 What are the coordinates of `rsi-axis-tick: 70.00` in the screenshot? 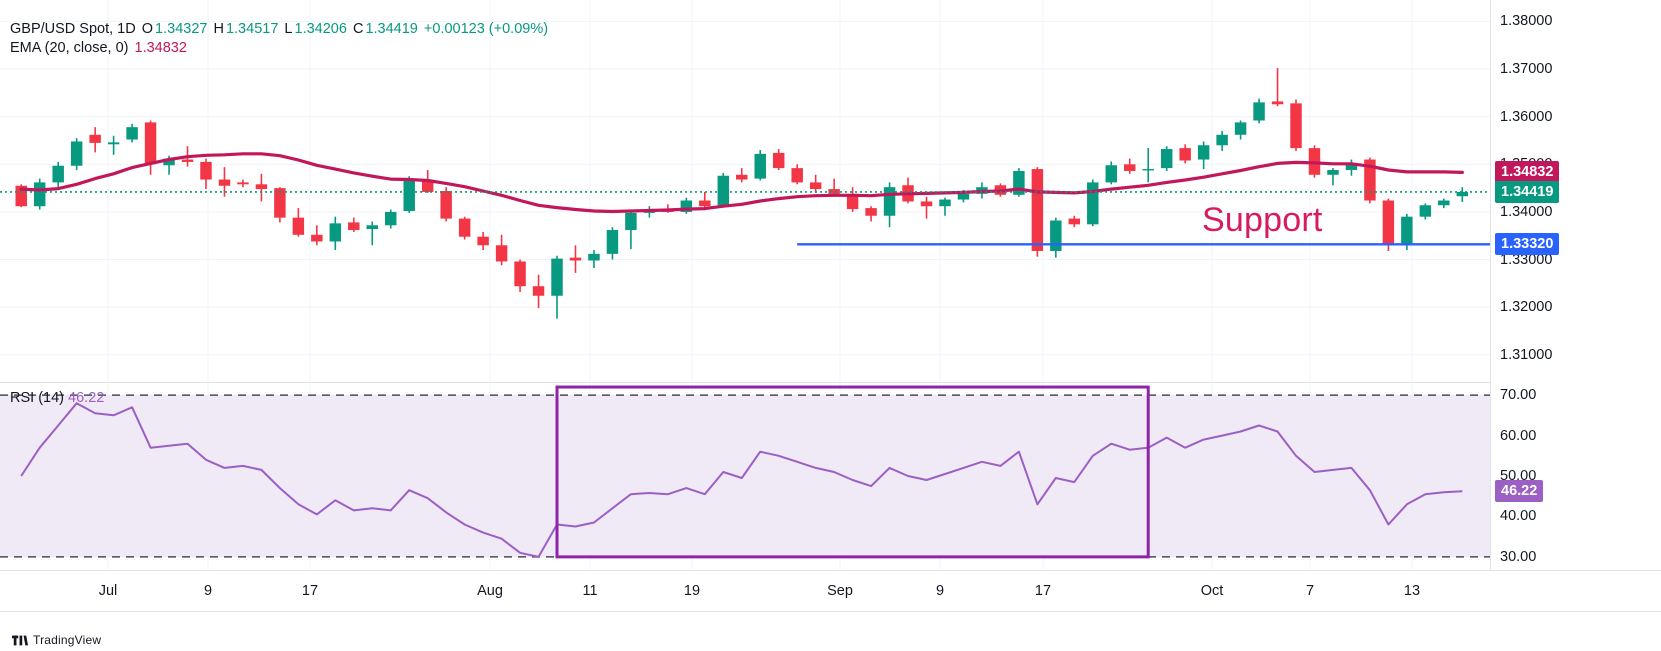 It's located at (1518, 394).